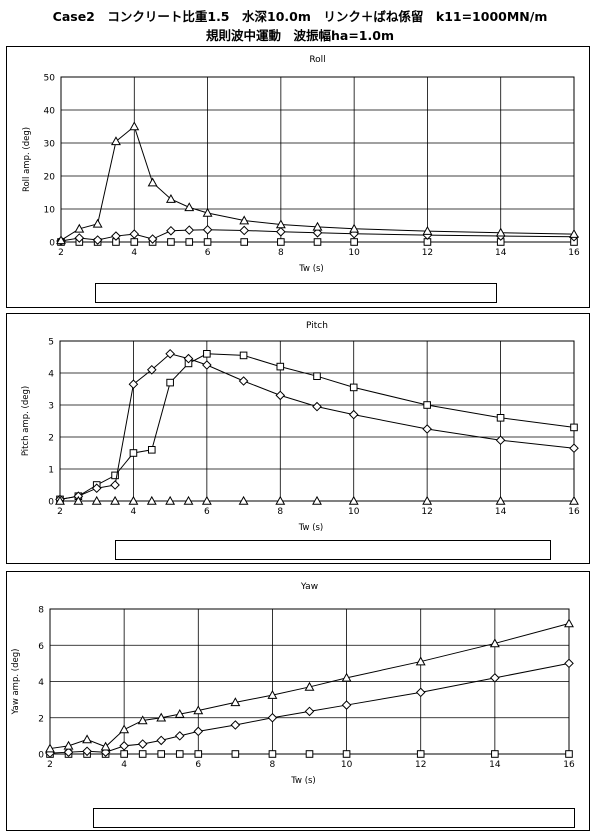 The width and height of the screenshot is (600, 836). What do you see at coordinates (27, 159) in the screenshot?
I see `roll-y-axis-label: Roll amp. (deg)` at bounding box center [27, 159].